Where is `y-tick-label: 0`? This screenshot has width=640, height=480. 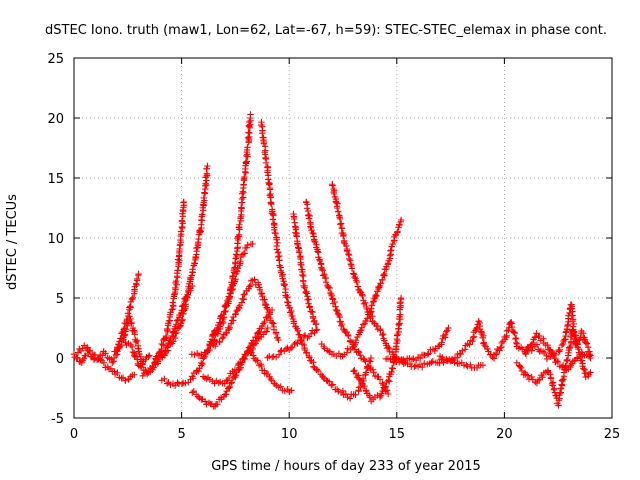 y-tick-label: 0 is located at coordinates (60, 359).